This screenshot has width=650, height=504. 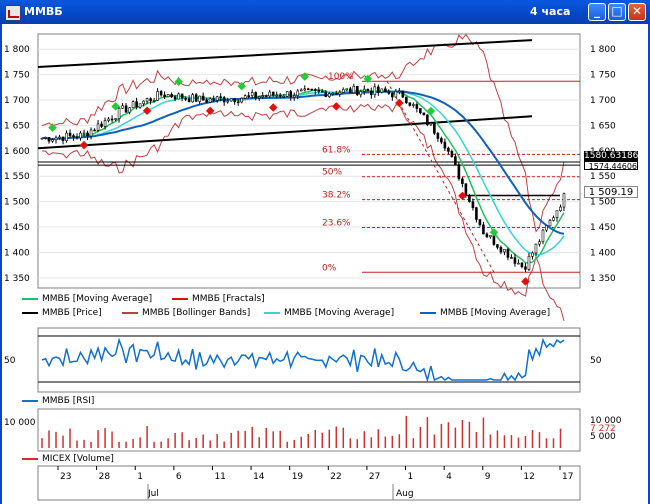 I want to click on legend-item: ММВБ [RSI], so click(x=58, y=401).